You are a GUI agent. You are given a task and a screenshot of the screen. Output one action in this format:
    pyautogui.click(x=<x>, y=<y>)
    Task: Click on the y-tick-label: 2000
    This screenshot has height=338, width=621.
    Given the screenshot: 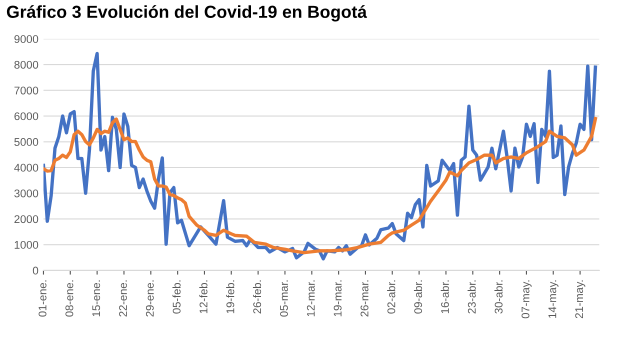 What is the action you would take?
    pyautogui.click(x=26, y=219)
    